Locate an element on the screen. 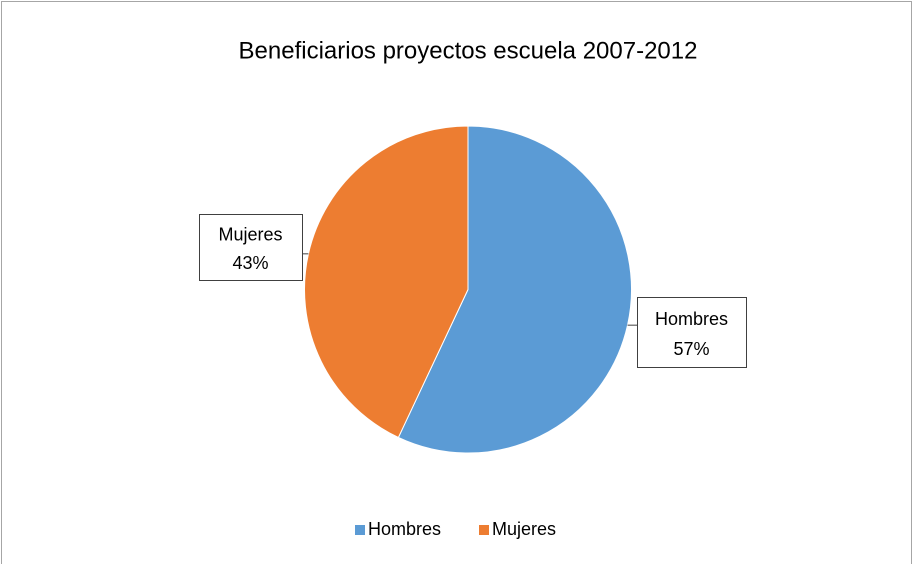  legend-label: Mujeres is located at coordinates (524, 529).